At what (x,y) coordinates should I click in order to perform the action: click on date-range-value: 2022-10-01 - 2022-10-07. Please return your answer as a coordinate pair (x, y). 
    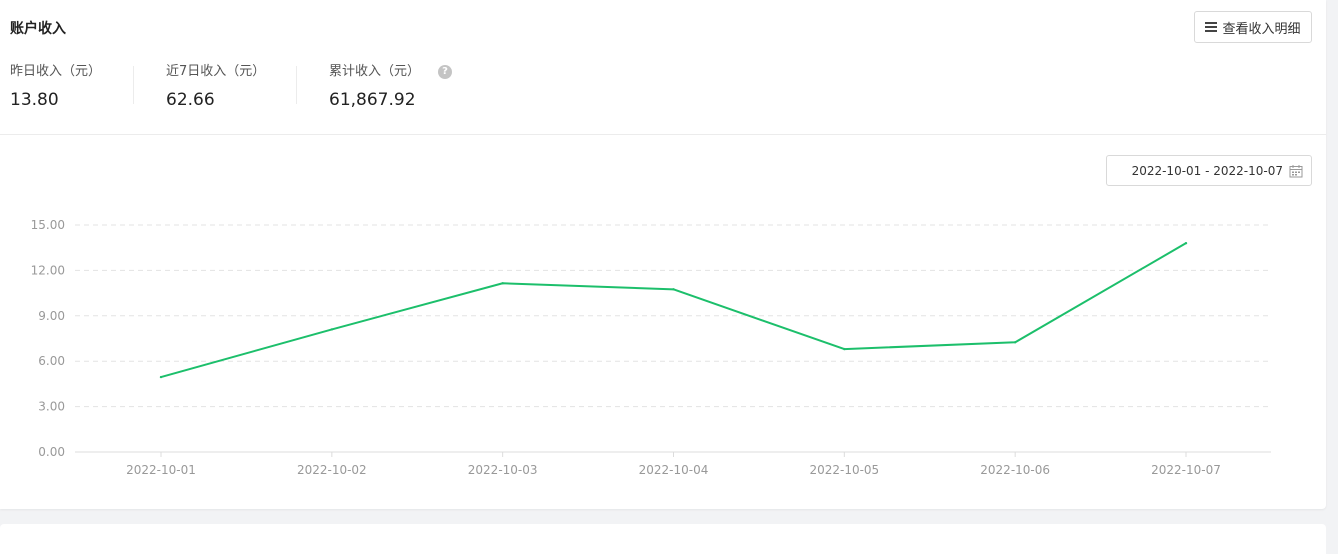
    Looking at the image, I should click on (1207, 170).